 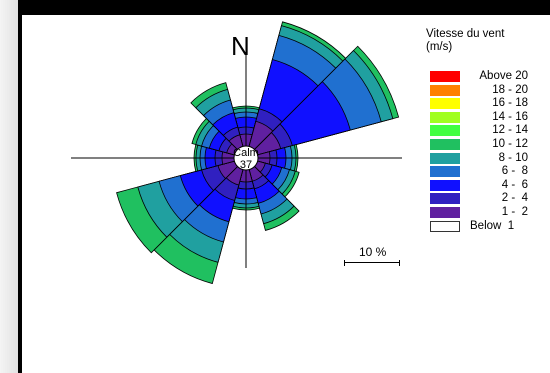 What do you see at coordinates (439, 47) in the screenshot?
I see `legend-title-line: (m/s)` at bounding box center [439, 47].